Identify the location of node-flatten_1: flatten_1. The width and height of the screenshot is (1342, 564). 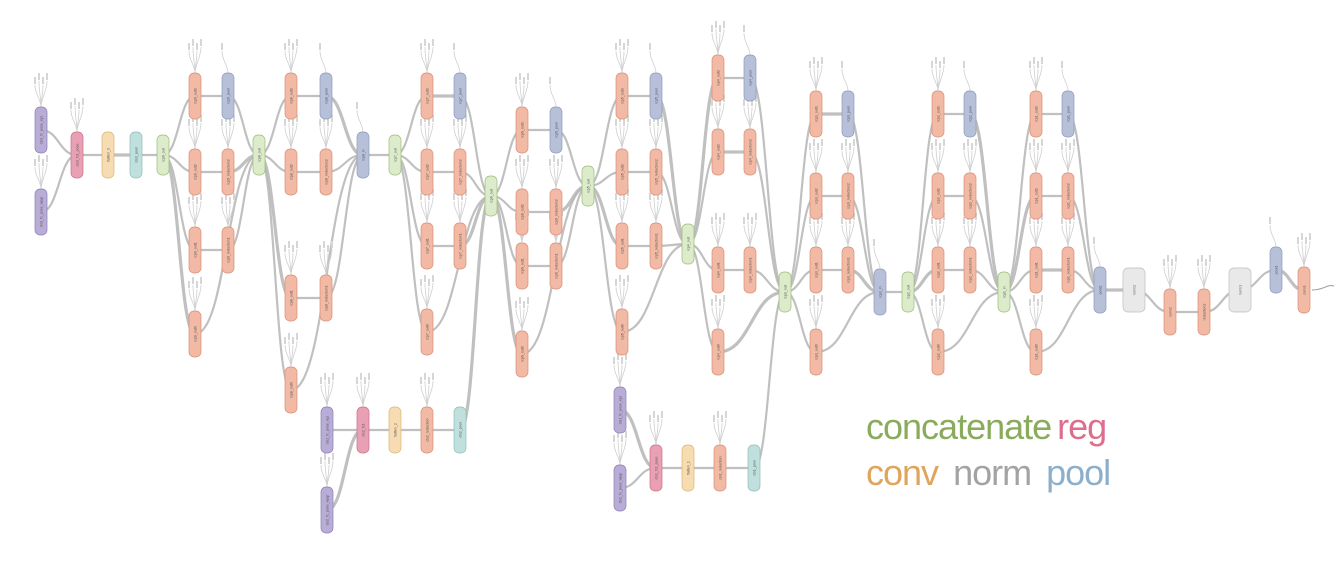
(688, 468).